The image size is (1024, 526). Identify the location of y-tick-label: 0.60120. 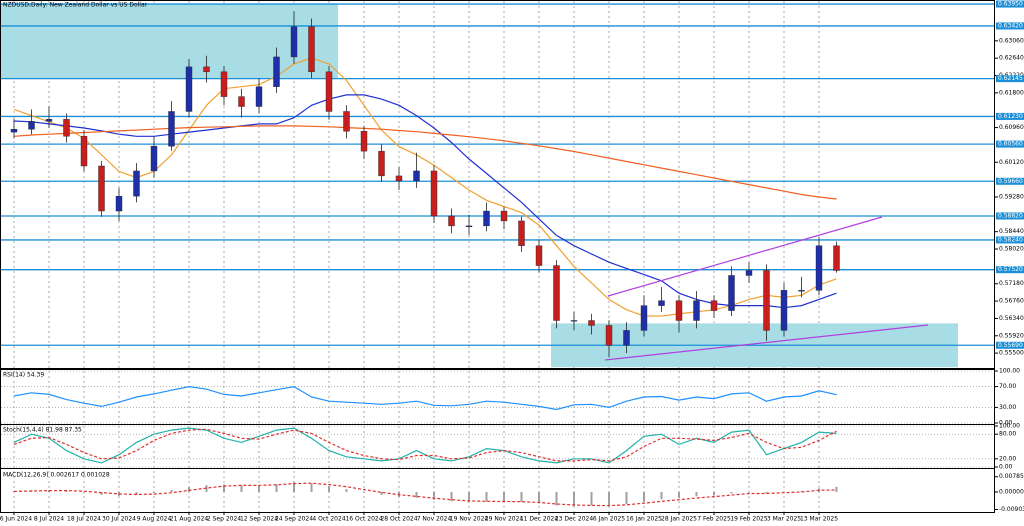
(1011, 162).